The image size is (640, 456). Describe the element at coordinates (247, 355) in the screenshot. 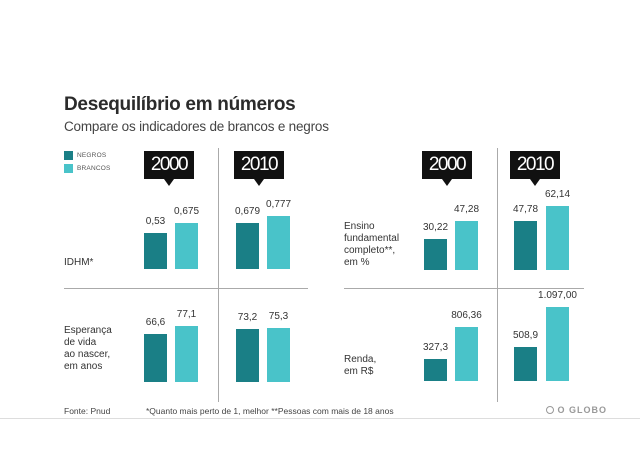

I see `bar-vida-2010-negros` at that location.